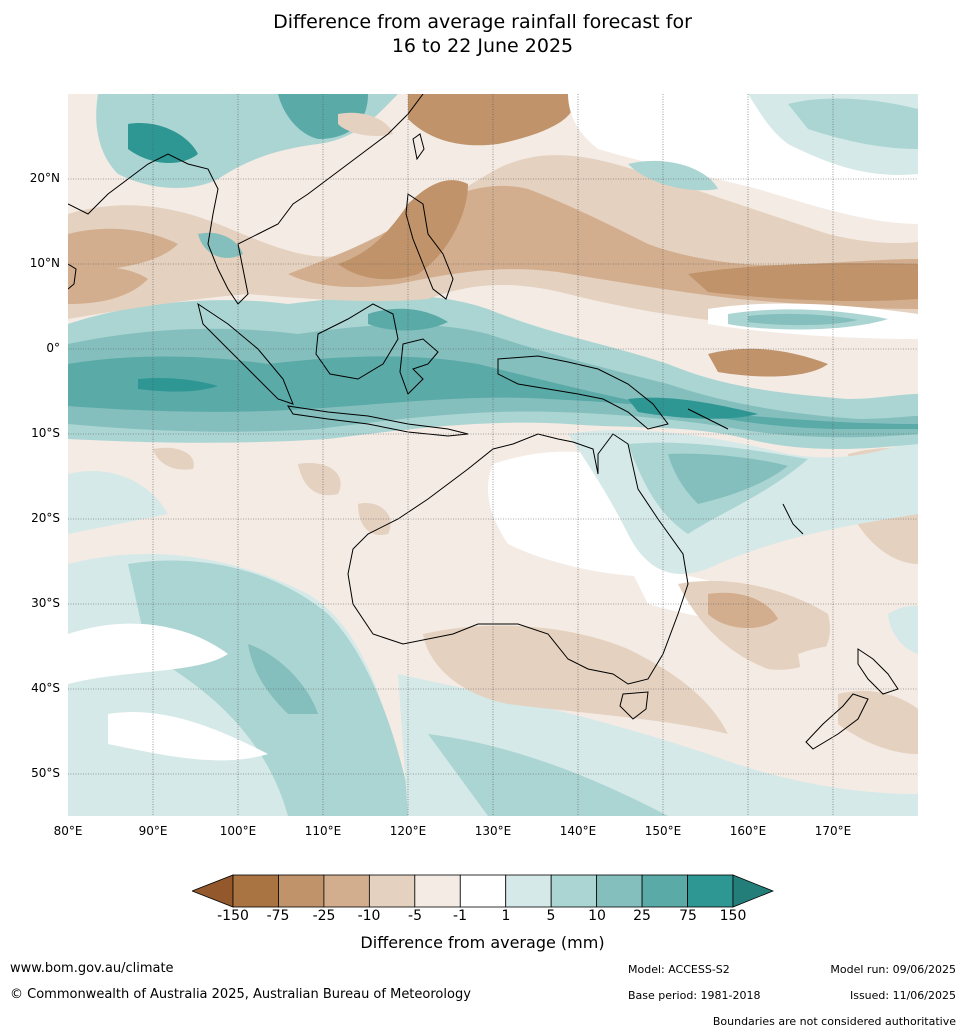 The image size is (965, 1035). I want to click on legend-label: Difference from average (mm), so click(482, 942).